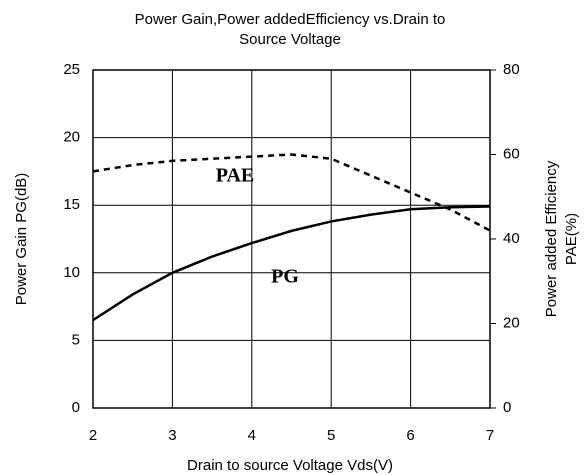 The width and height of the screenshot is (588, 475). What do you see at coordinates (291, 192) in the screenshot?
I see `series-line` at bounding box center [291, 192].